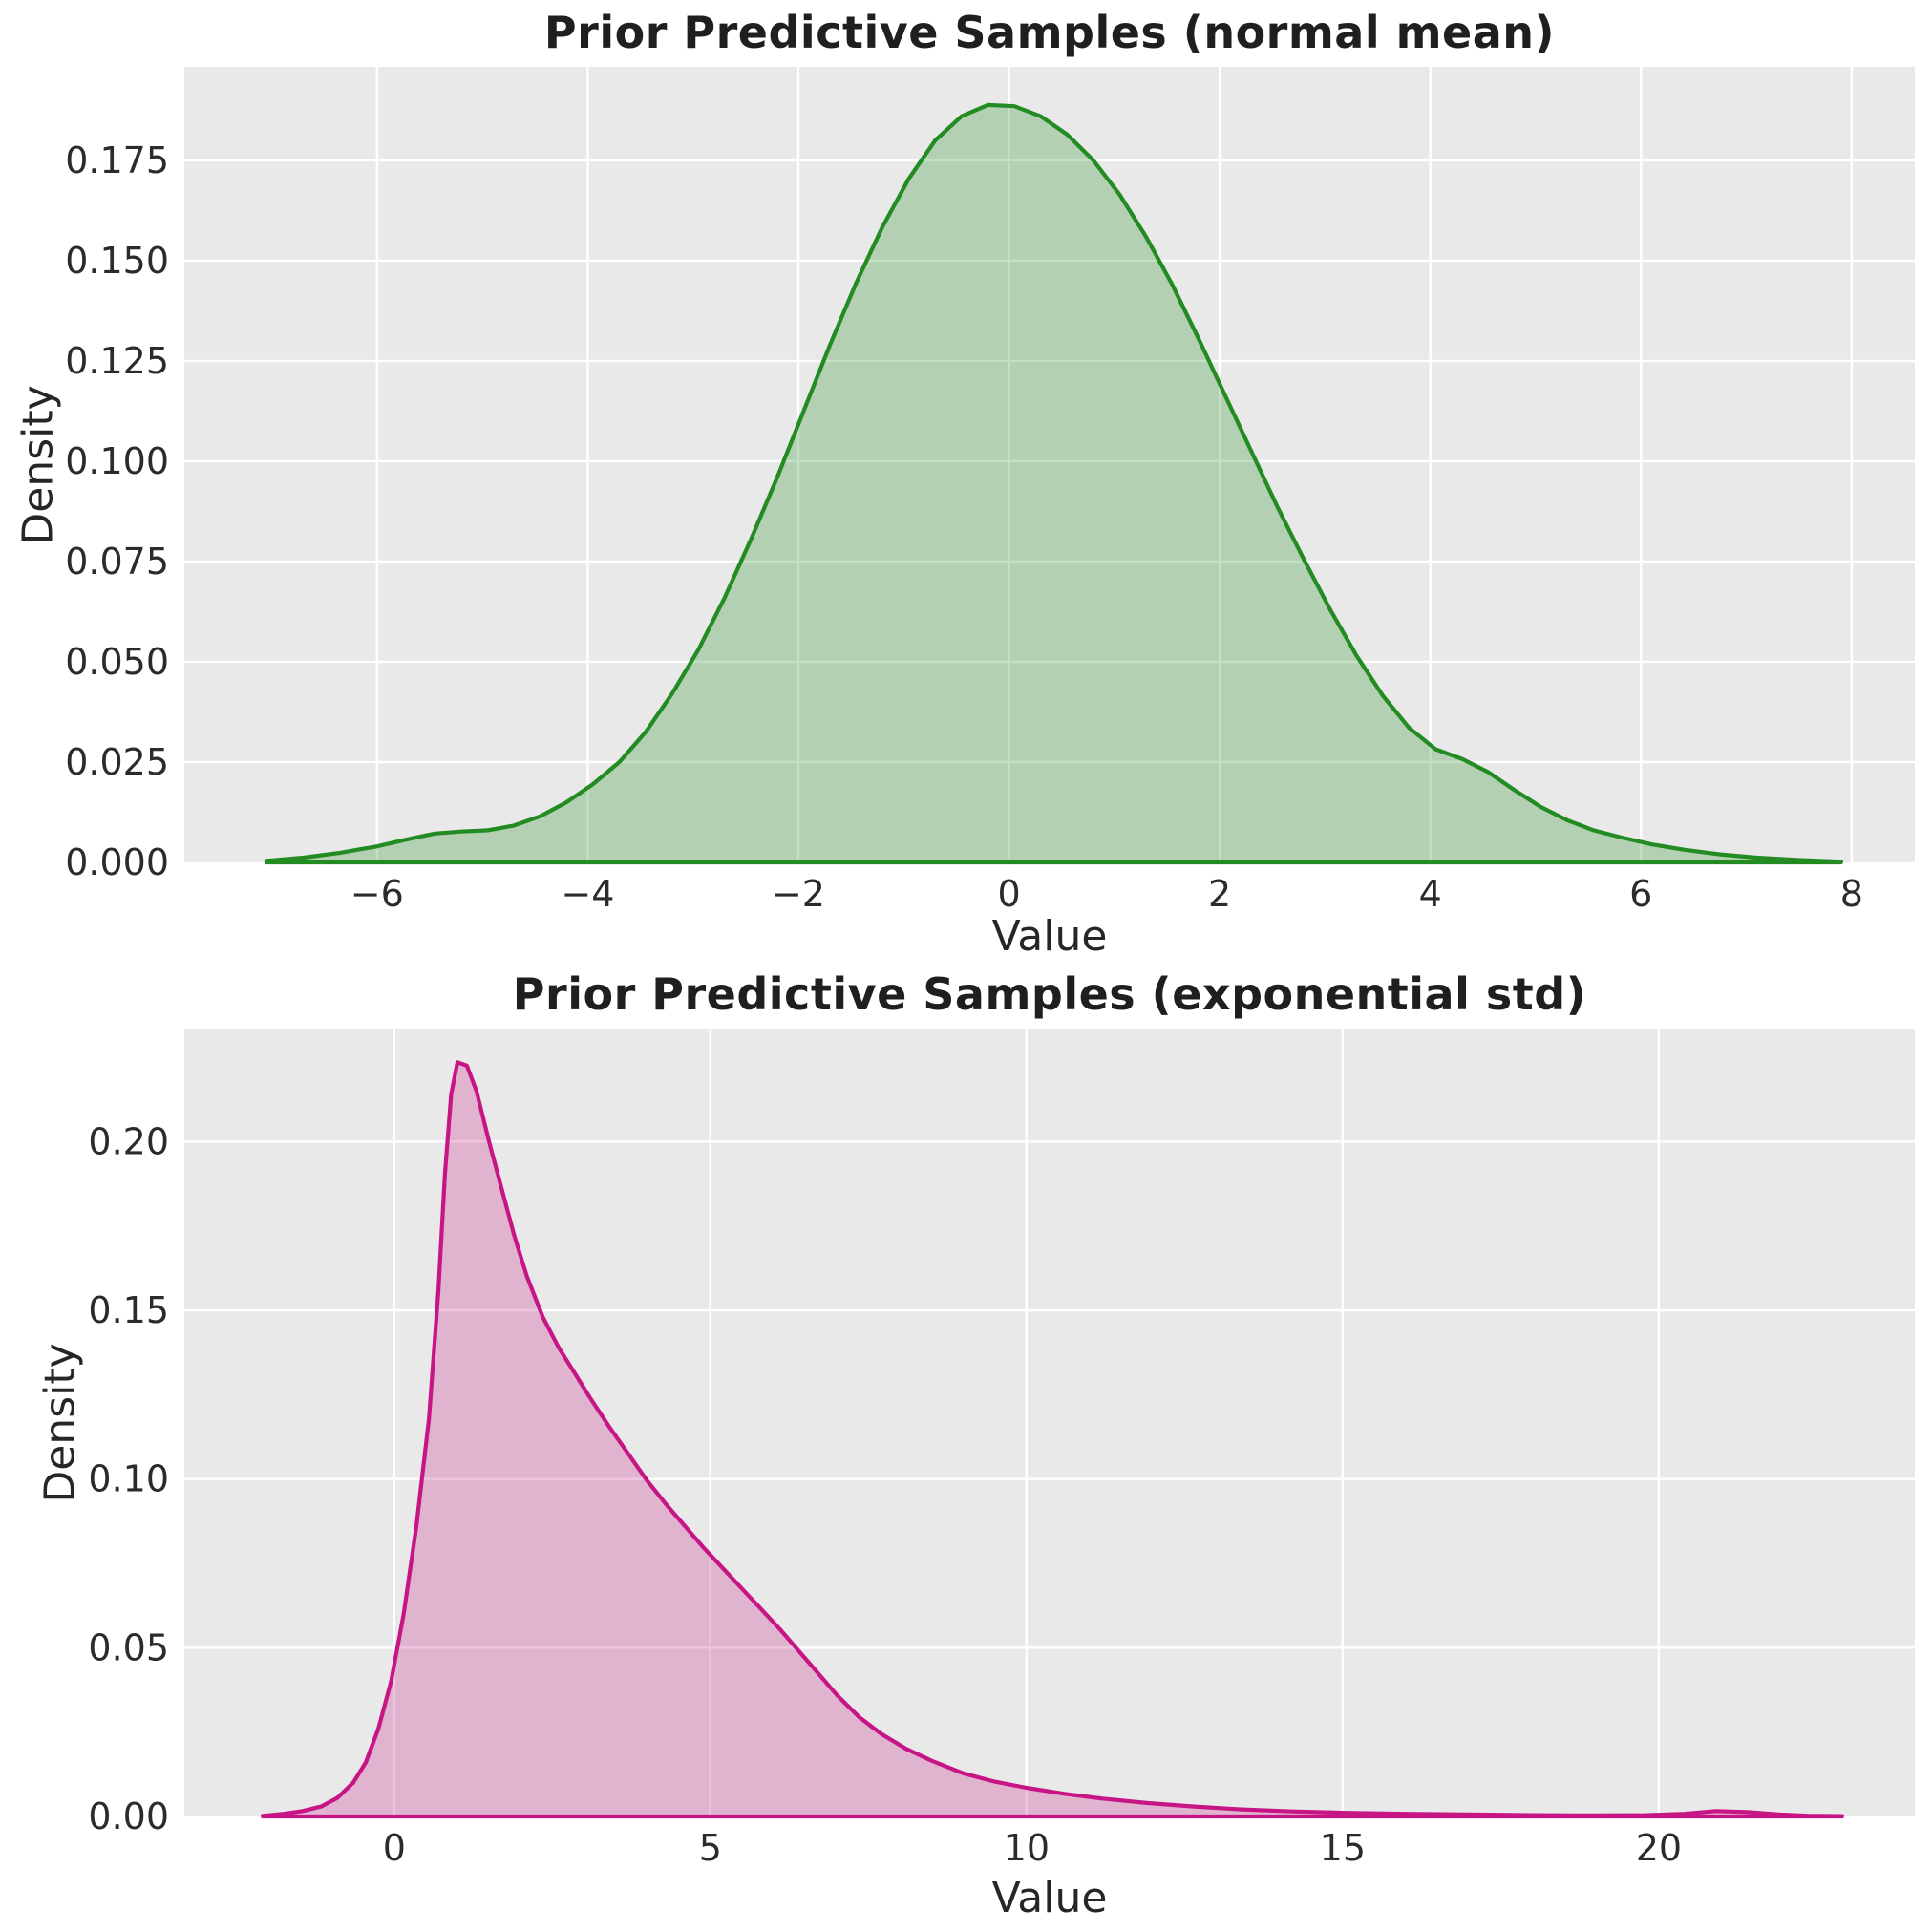 Image resolution: width=1932 pixels, height=1932 pixels. I want to click on x-tick-label: 2, so click(1219, 894).